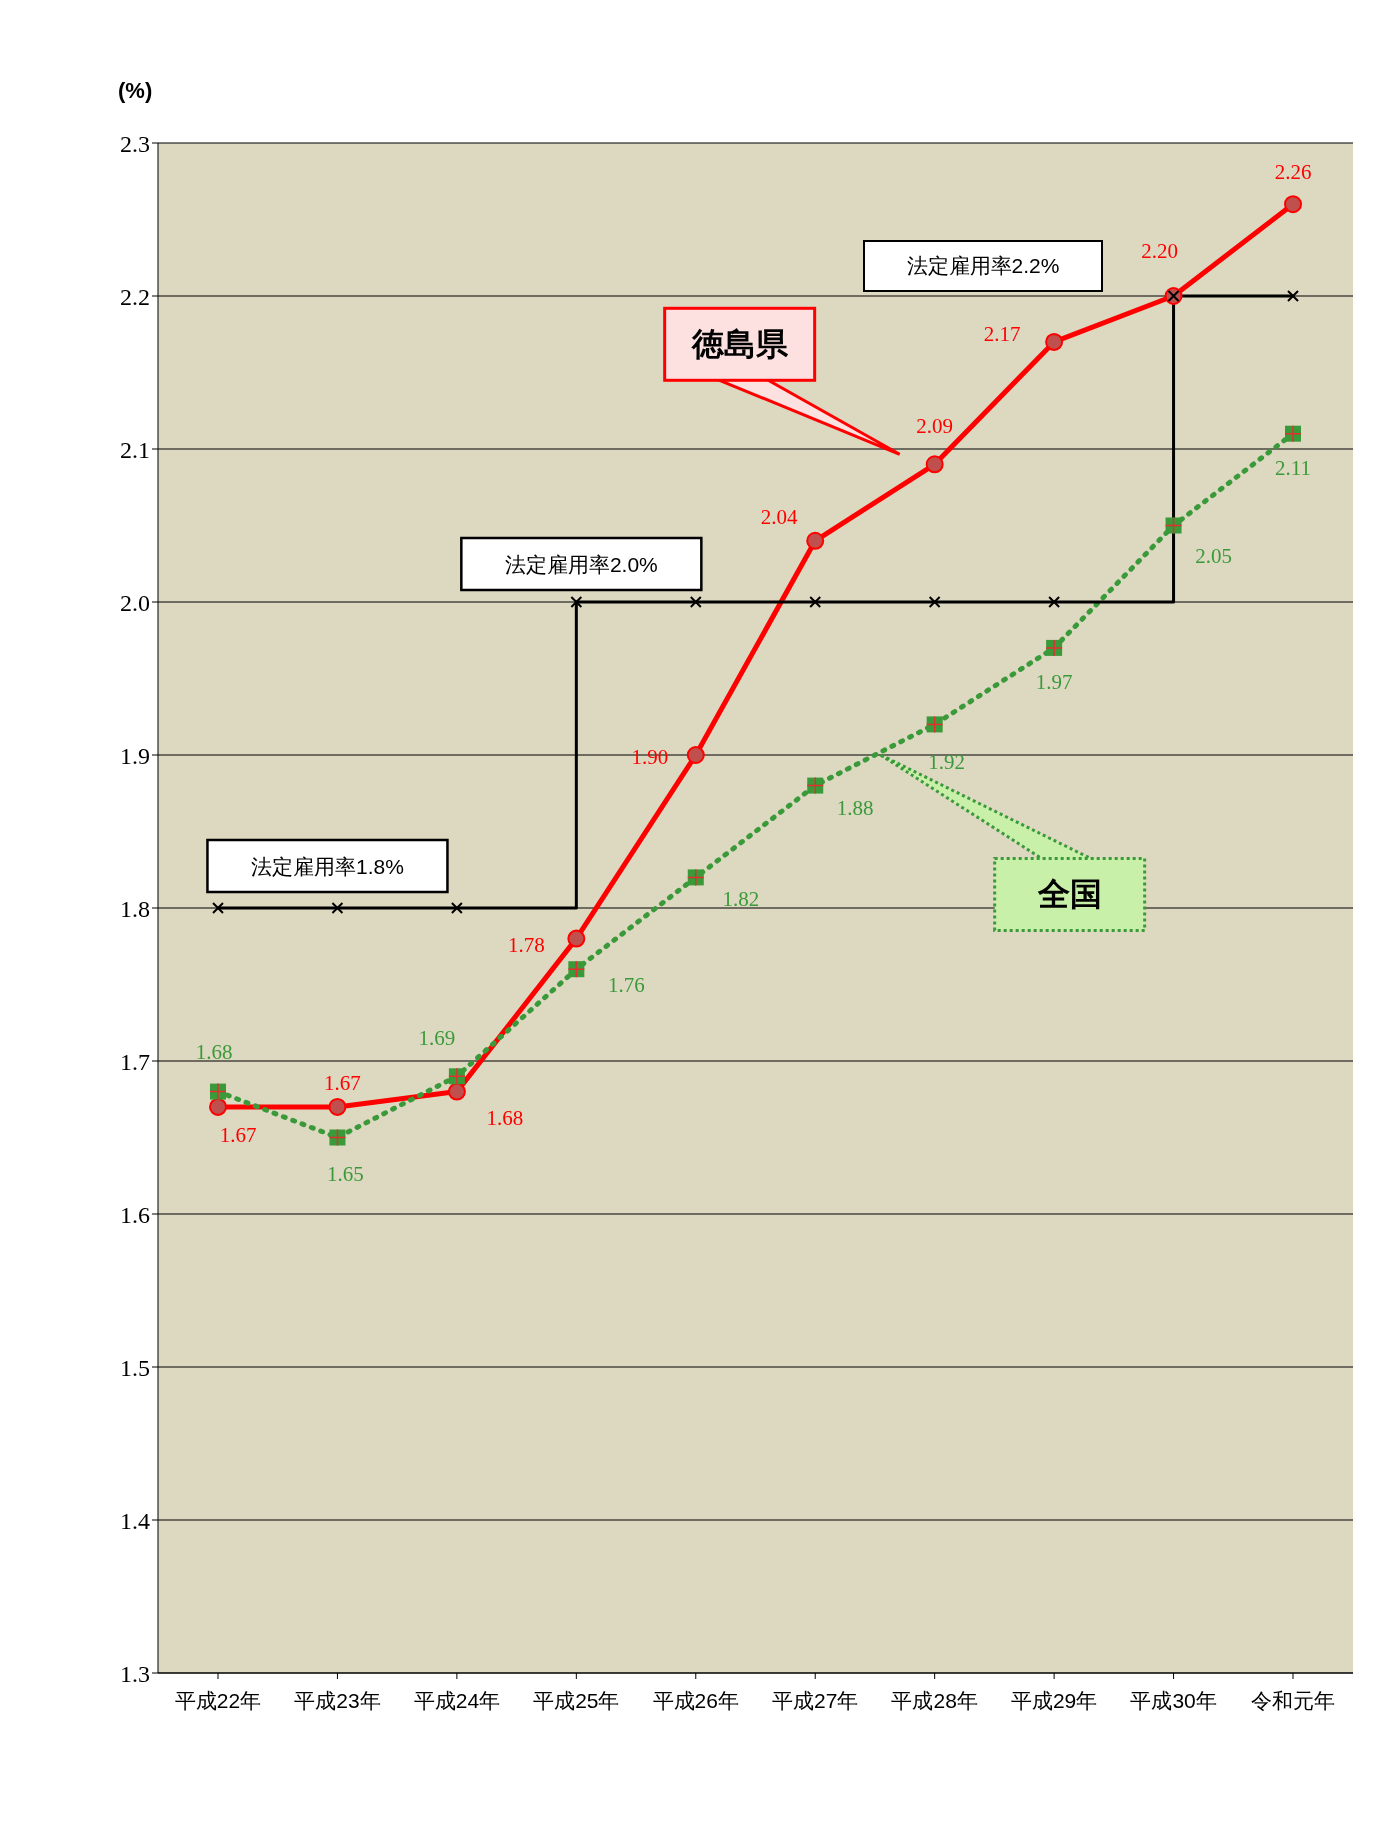 The width and height of the screenshot is (1381, 1834). What do you see at coordinates (135, 143) in the screenshot?
I see `y-tick-label: 2.3` at bounding box center [135, 143].